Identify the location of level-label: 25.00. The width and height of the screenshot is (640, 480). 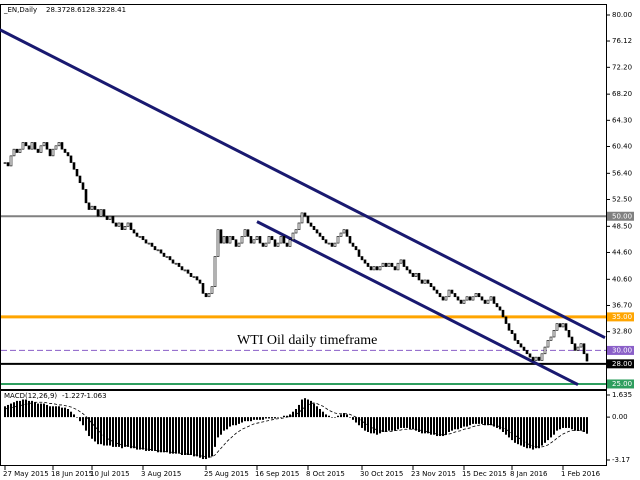
(622, 384).